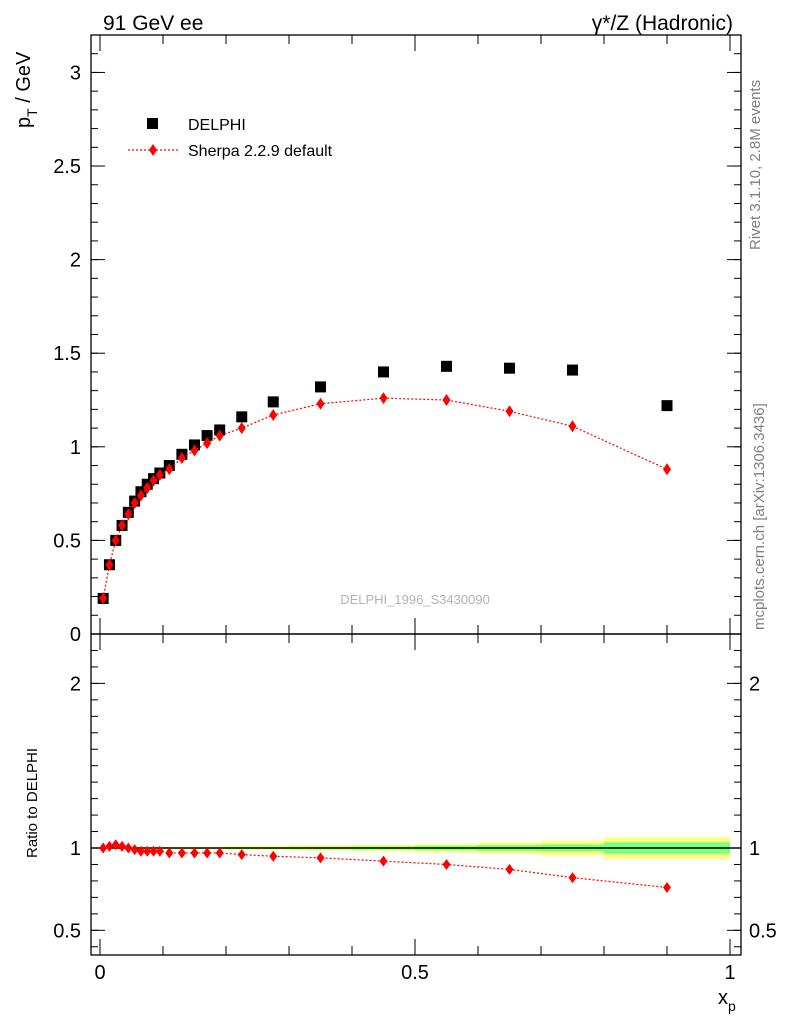 This screenshot has height=1024, width=786. Describe the element at coordinates (99, 973) in the screenshot. I see `x-tick-label: 0` at that location.